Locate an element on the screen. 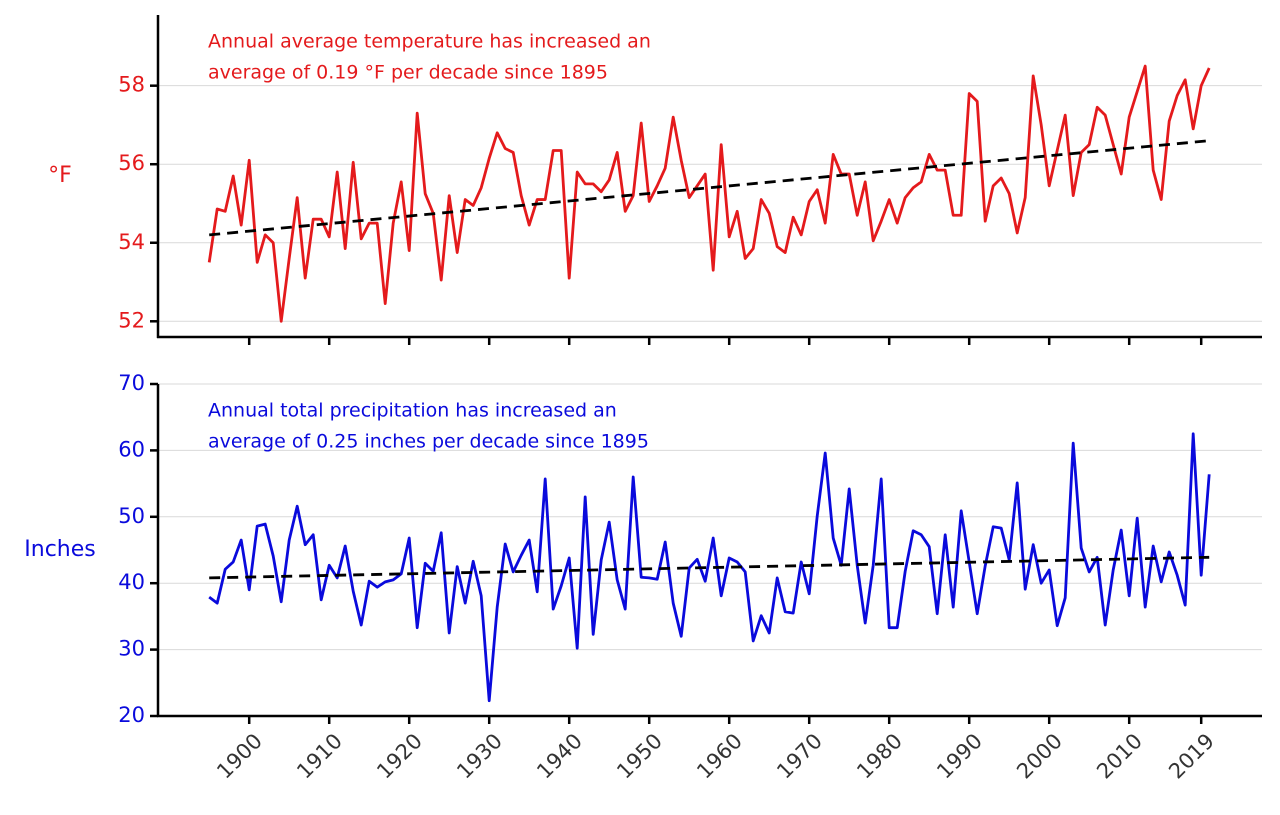 The height and width of the screenshot is (815, 1280). y-tick-label: 52 is located at coordinates (131, 320).